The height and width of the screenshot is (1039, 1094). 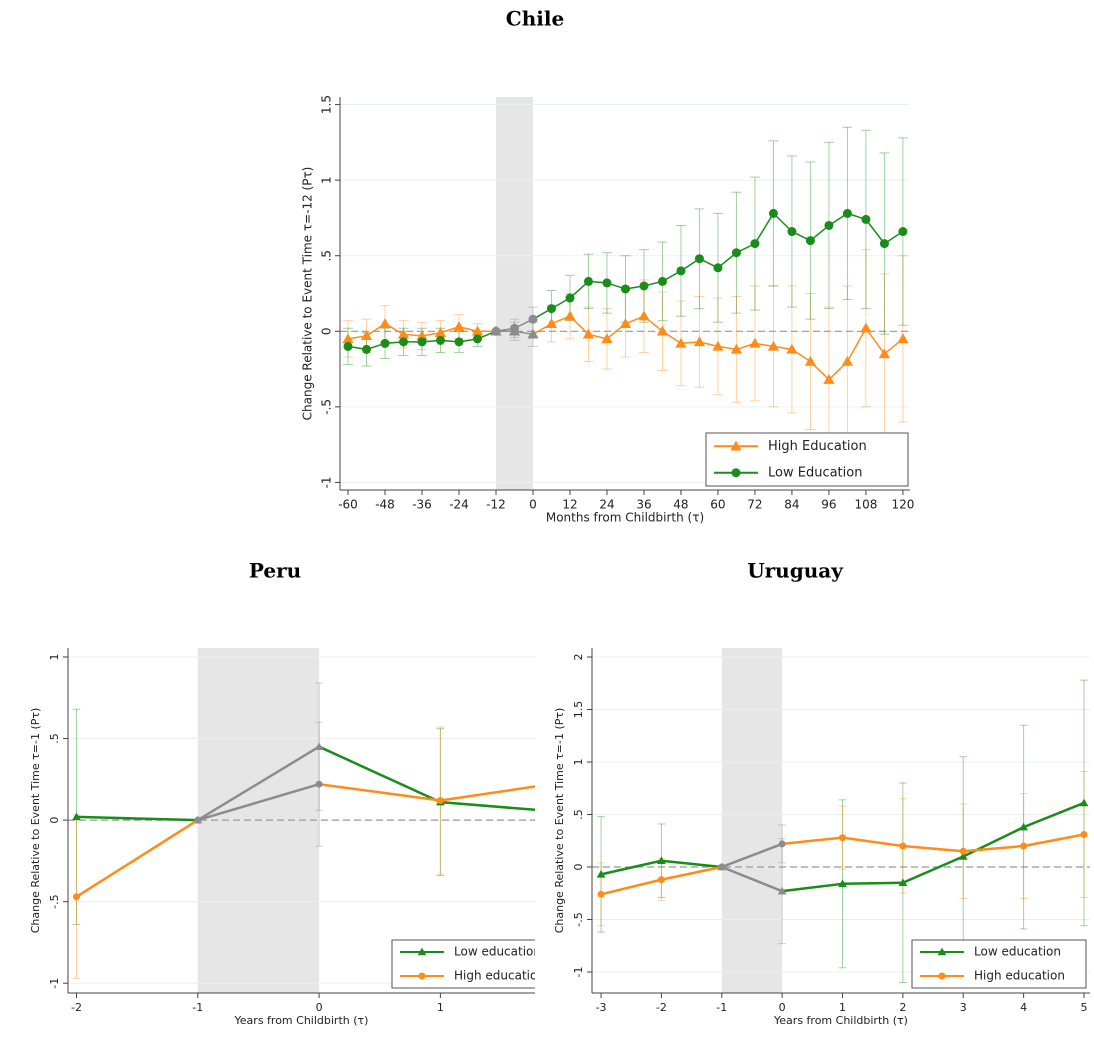 I want to click on shaded-region, so click(x=752, y=820).